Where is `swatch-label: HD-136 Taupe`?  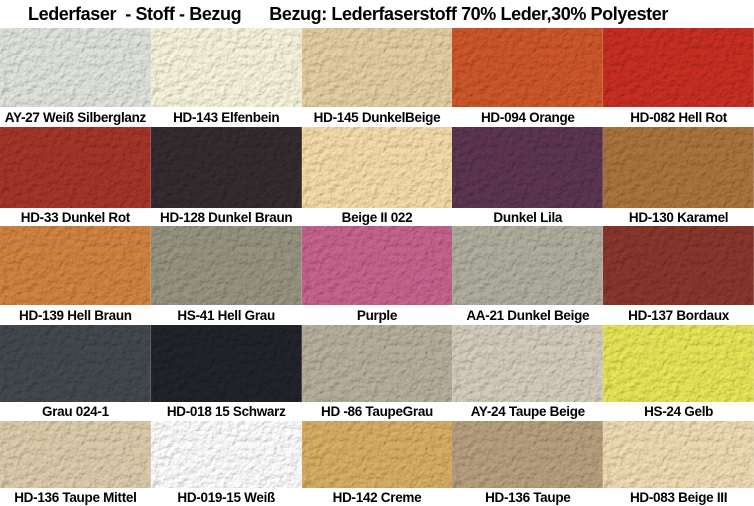
swatch-label: HD-136 Taupe is located at coordinates (528, 497).